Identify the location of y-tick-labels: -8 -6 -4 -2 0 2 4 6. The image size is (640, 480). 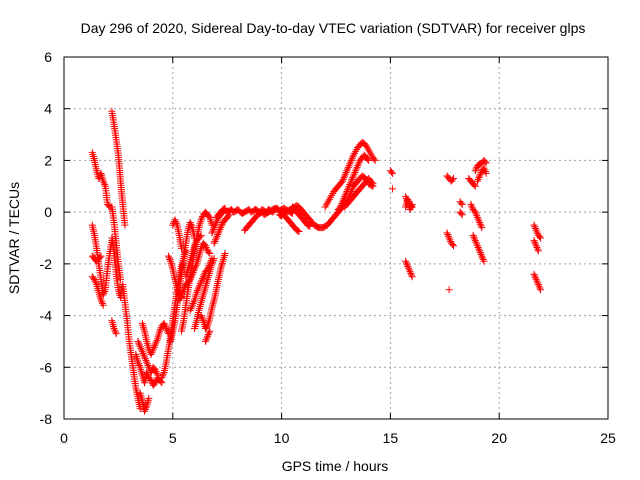
(46, 238).